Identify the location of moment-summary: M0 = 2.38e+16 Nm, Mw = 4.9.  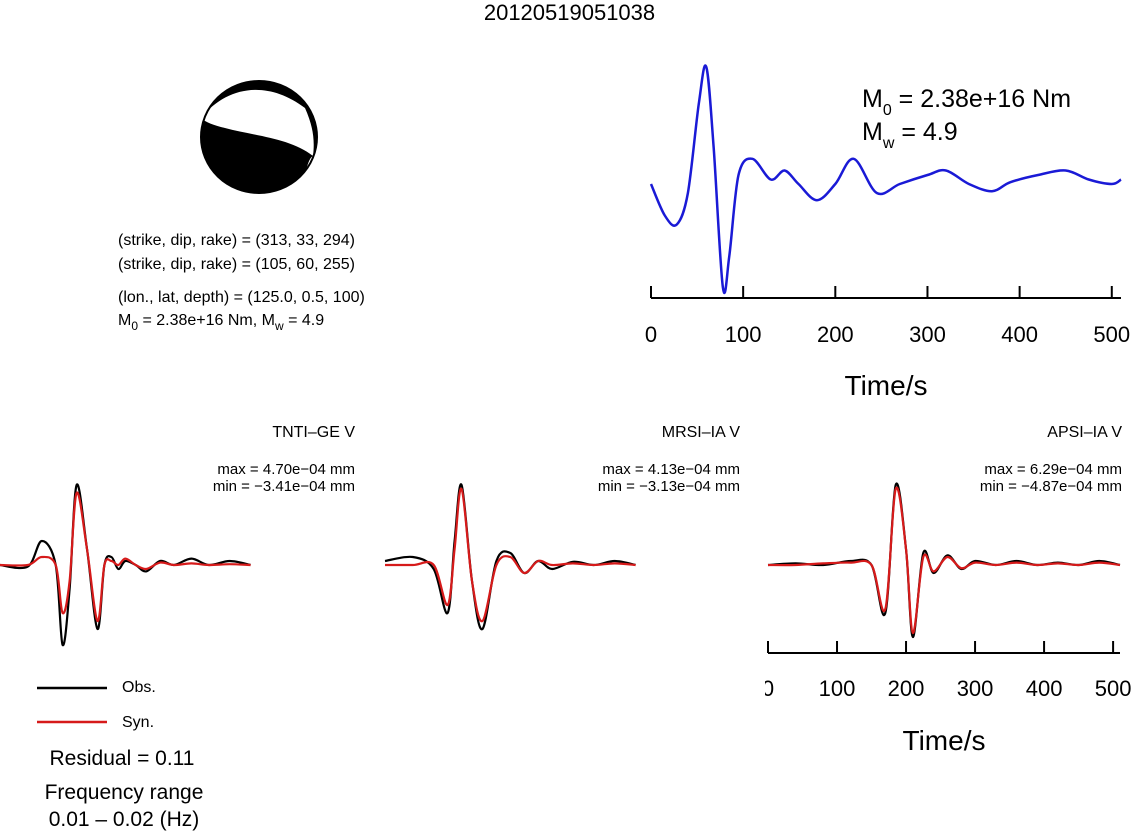
(221, 322).